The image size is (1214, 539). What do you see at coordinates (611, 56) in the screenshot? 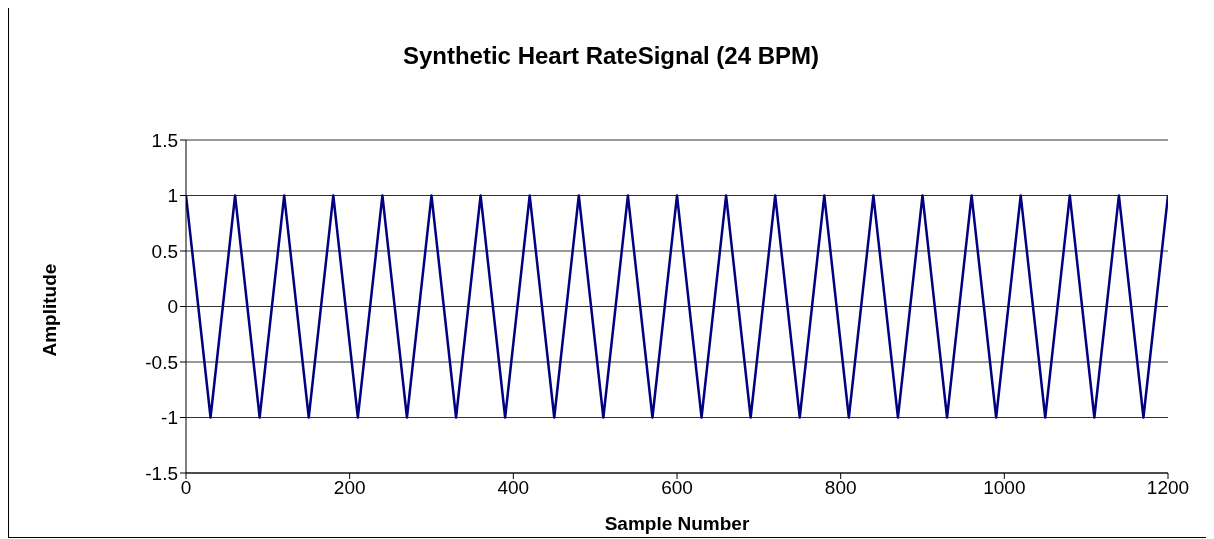
I see `chart-title: Synthetic Heart RateSignal (24 BPM)` at bounding box center [611, 56].